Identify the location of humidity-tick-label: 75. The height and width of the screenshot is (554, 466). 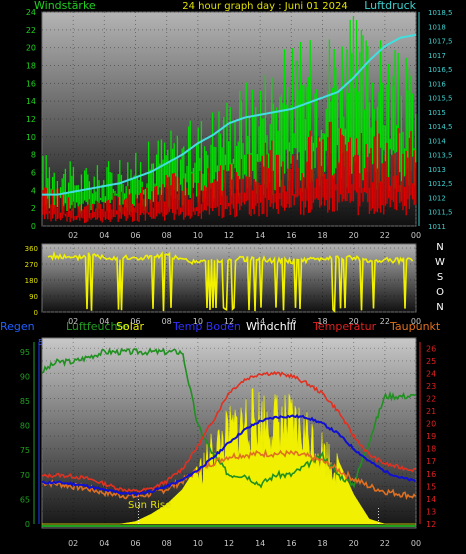
(25, 450).